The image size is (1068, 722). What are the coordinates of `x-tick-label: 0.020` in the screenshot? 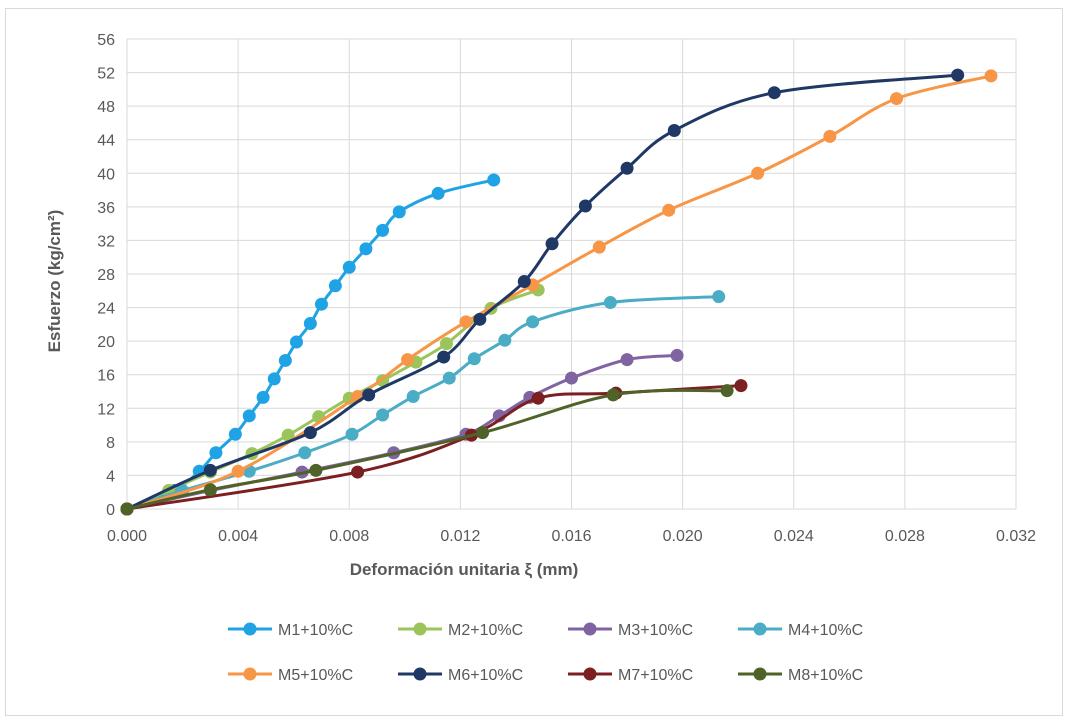 It's located at (683, 536).